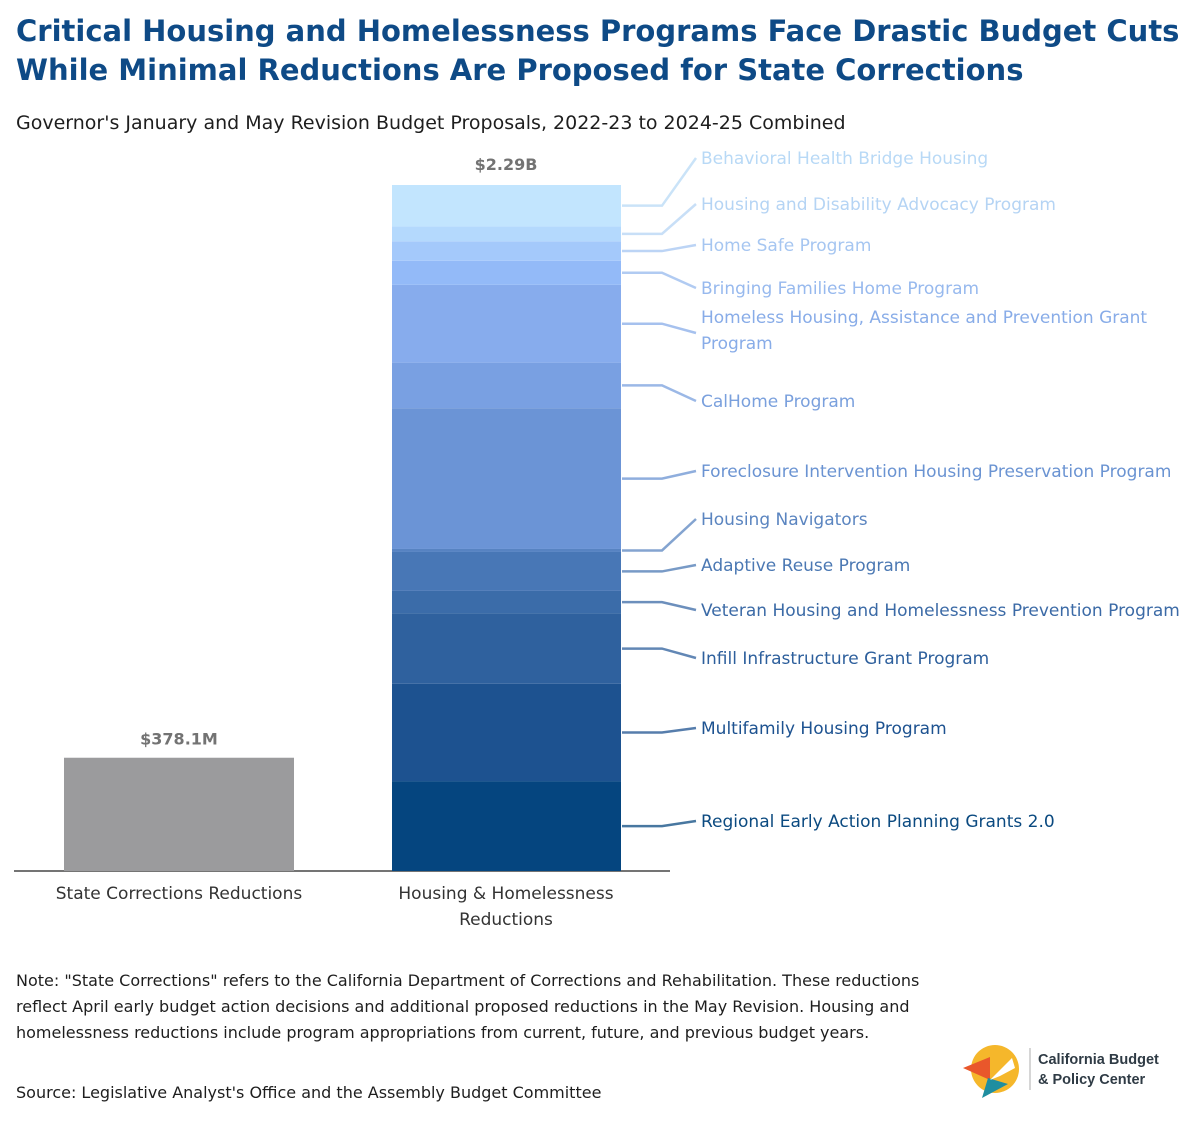 The width and height of the screenshot is (1200, 1121). What do you see at coordinates (179, 814) in the screenshot?
I see `bar-state-corrections` at bounding box center [179, 814].